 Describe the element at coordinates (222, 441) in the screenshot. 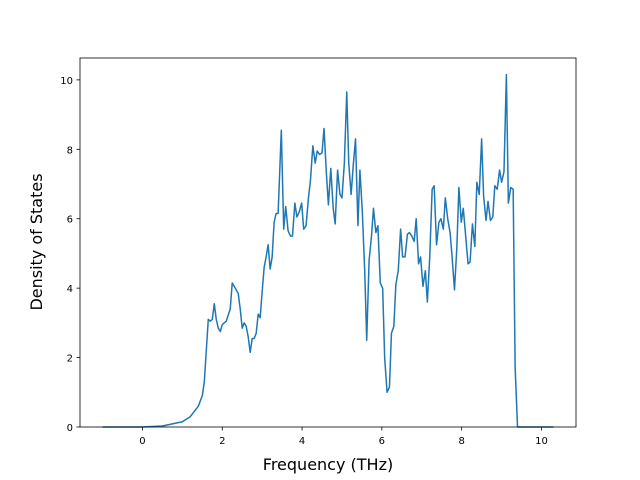

I see `x-tick-label: 2` at that location.